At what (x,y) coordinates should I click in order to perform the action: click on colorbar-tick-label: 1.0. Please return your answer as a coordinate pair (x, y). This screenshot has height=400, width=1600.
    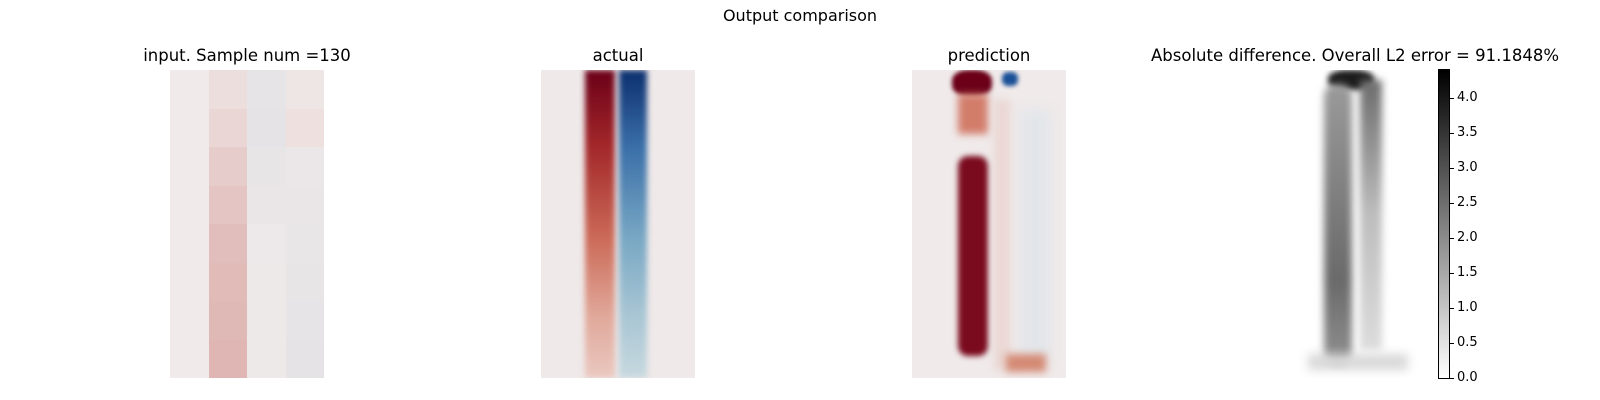
    Looking at the image, I should click on (1467, 307).